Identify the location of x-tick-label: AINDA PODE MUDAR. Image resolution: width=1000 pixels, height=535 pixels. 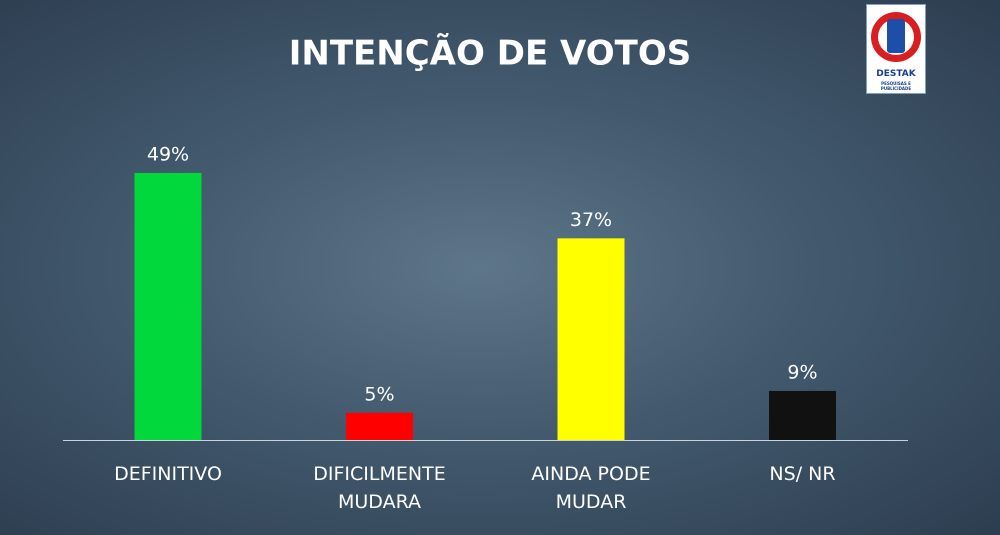
(591, 488).